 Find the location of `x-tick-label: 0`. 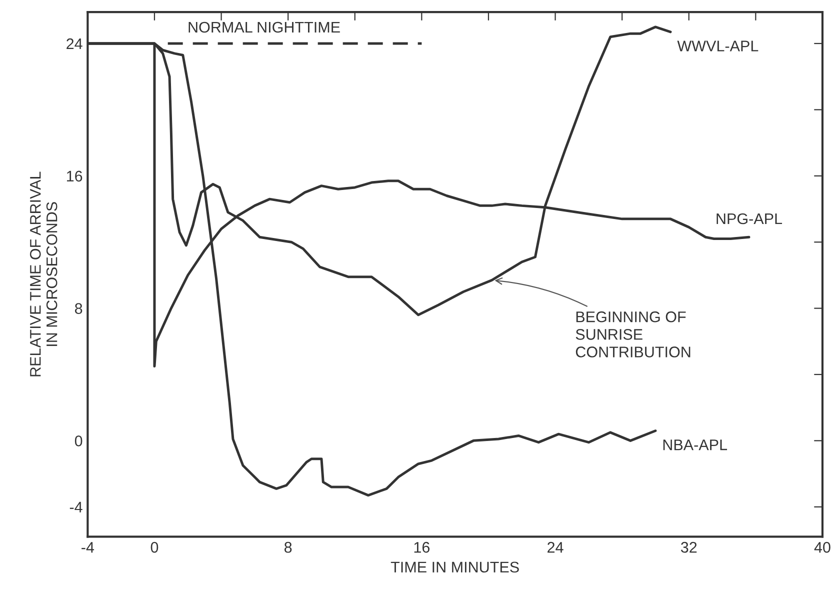

x-tick-label: 0 is located at coordinates (154, 547).